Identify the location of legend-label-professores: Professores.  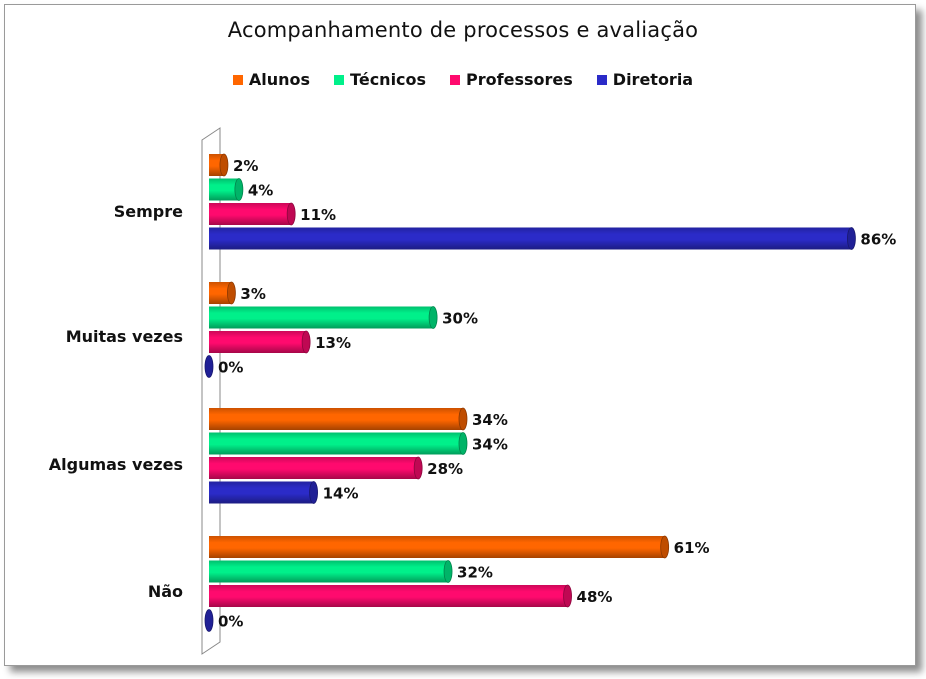
(519, 79).